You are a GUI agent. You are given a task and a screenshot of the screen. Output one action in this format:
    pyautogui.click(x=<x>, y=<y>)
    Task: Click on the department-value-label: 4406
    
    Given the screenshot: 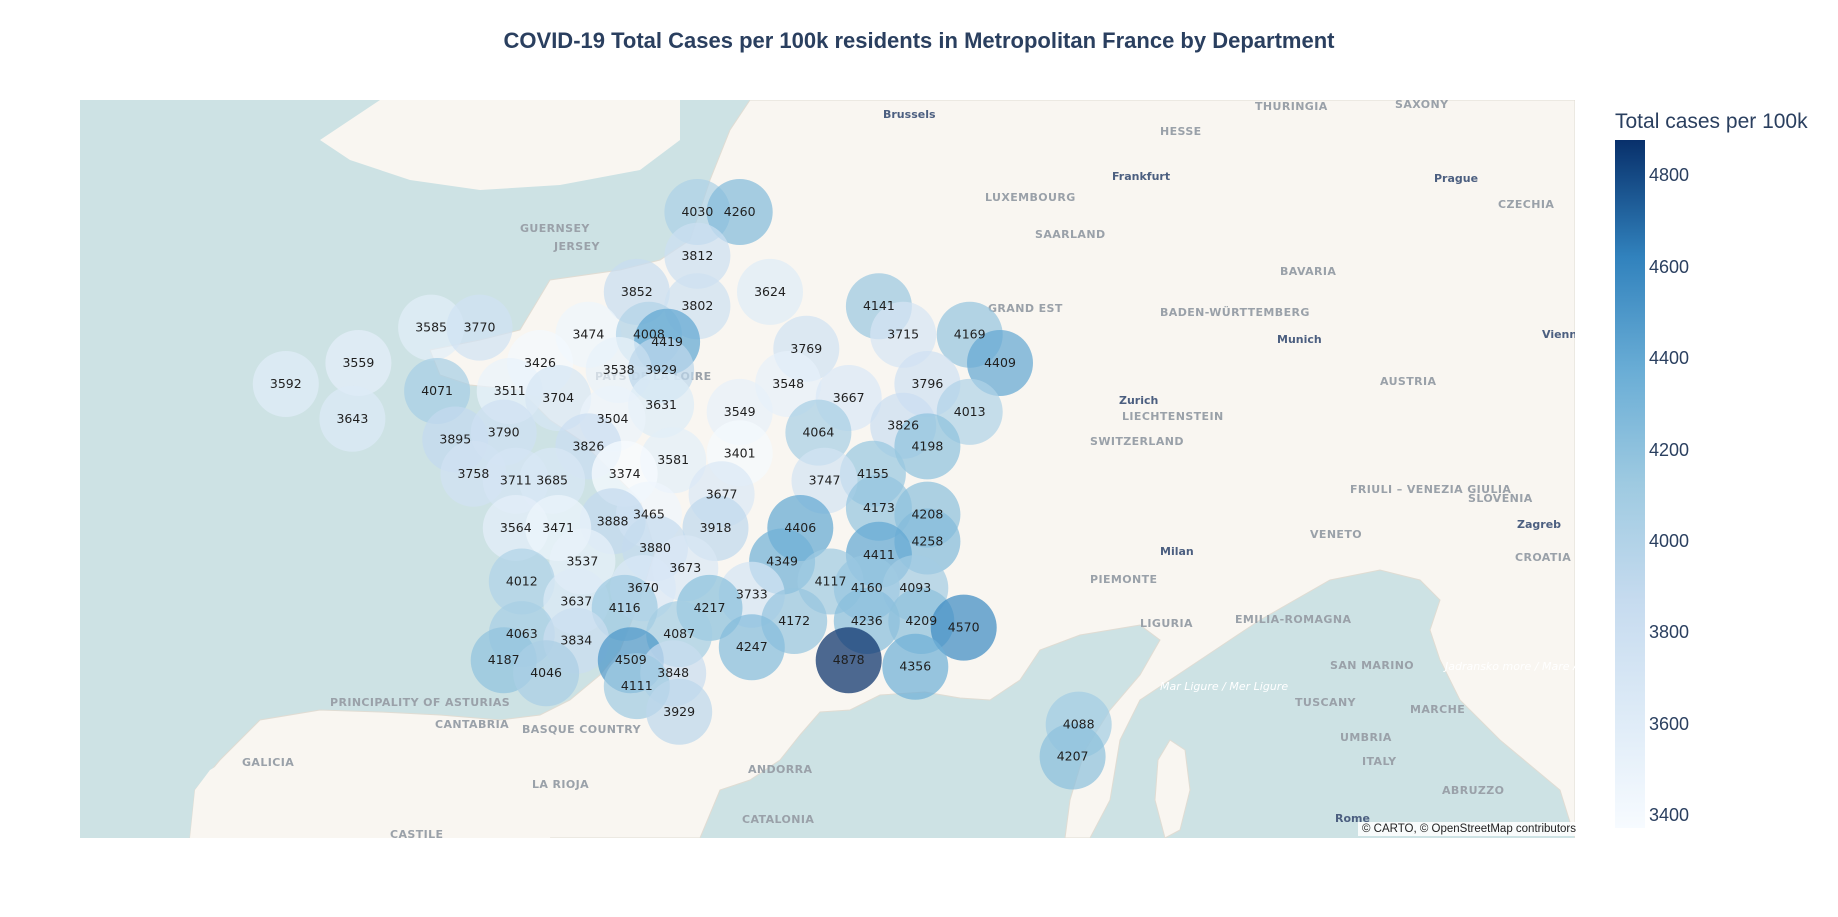 What is the action you would take?
    pyautogui.click(x=800, y=527)
    